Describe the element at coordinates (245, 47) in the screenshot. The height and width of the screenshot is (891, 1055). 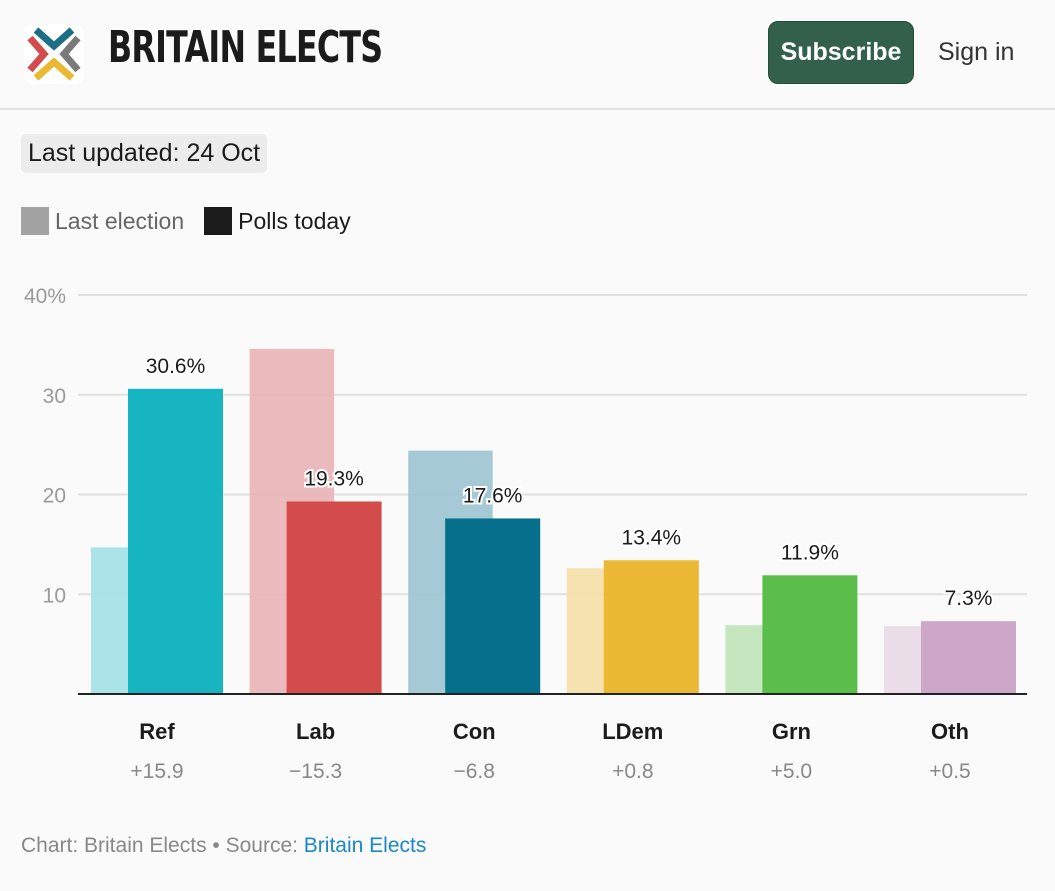
I see `brand-name: BRITAIN ELECTS` at that location.